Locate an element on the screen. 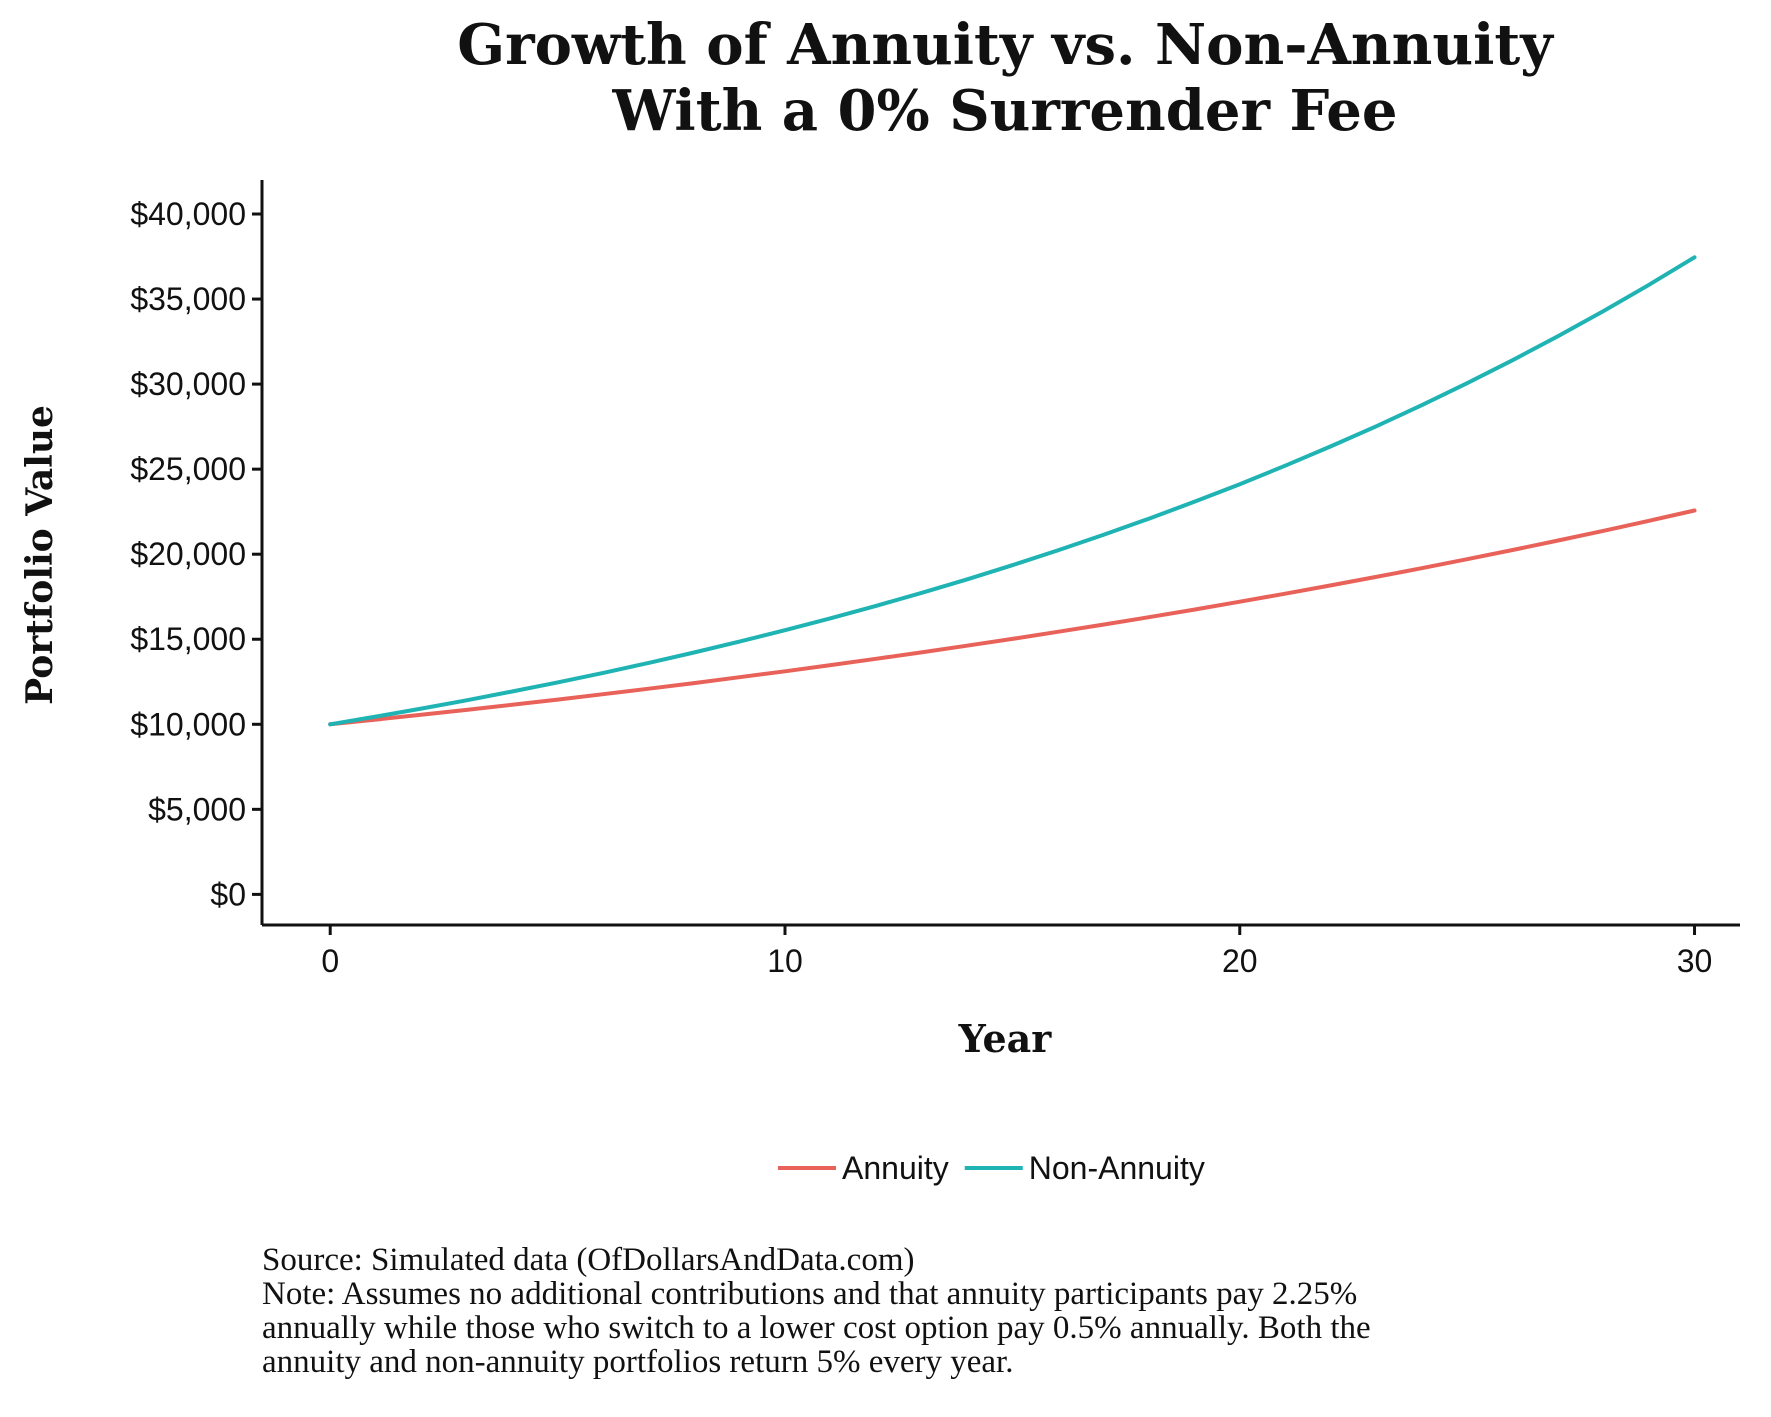  series-line-annuity is located at coordinates (1012, 617).